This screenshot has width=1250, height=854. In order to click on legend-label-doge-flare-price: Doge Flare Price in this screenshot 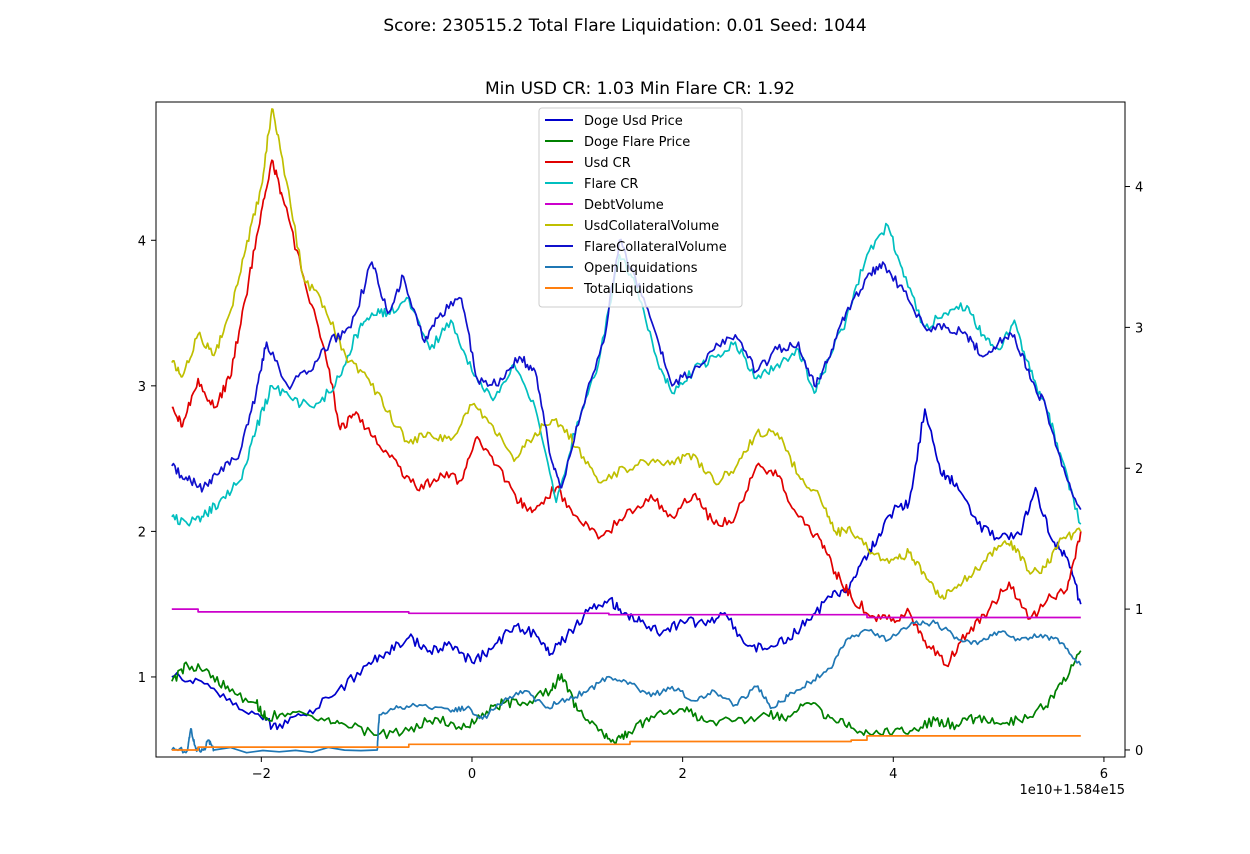, I will do `click(637, 142)`.